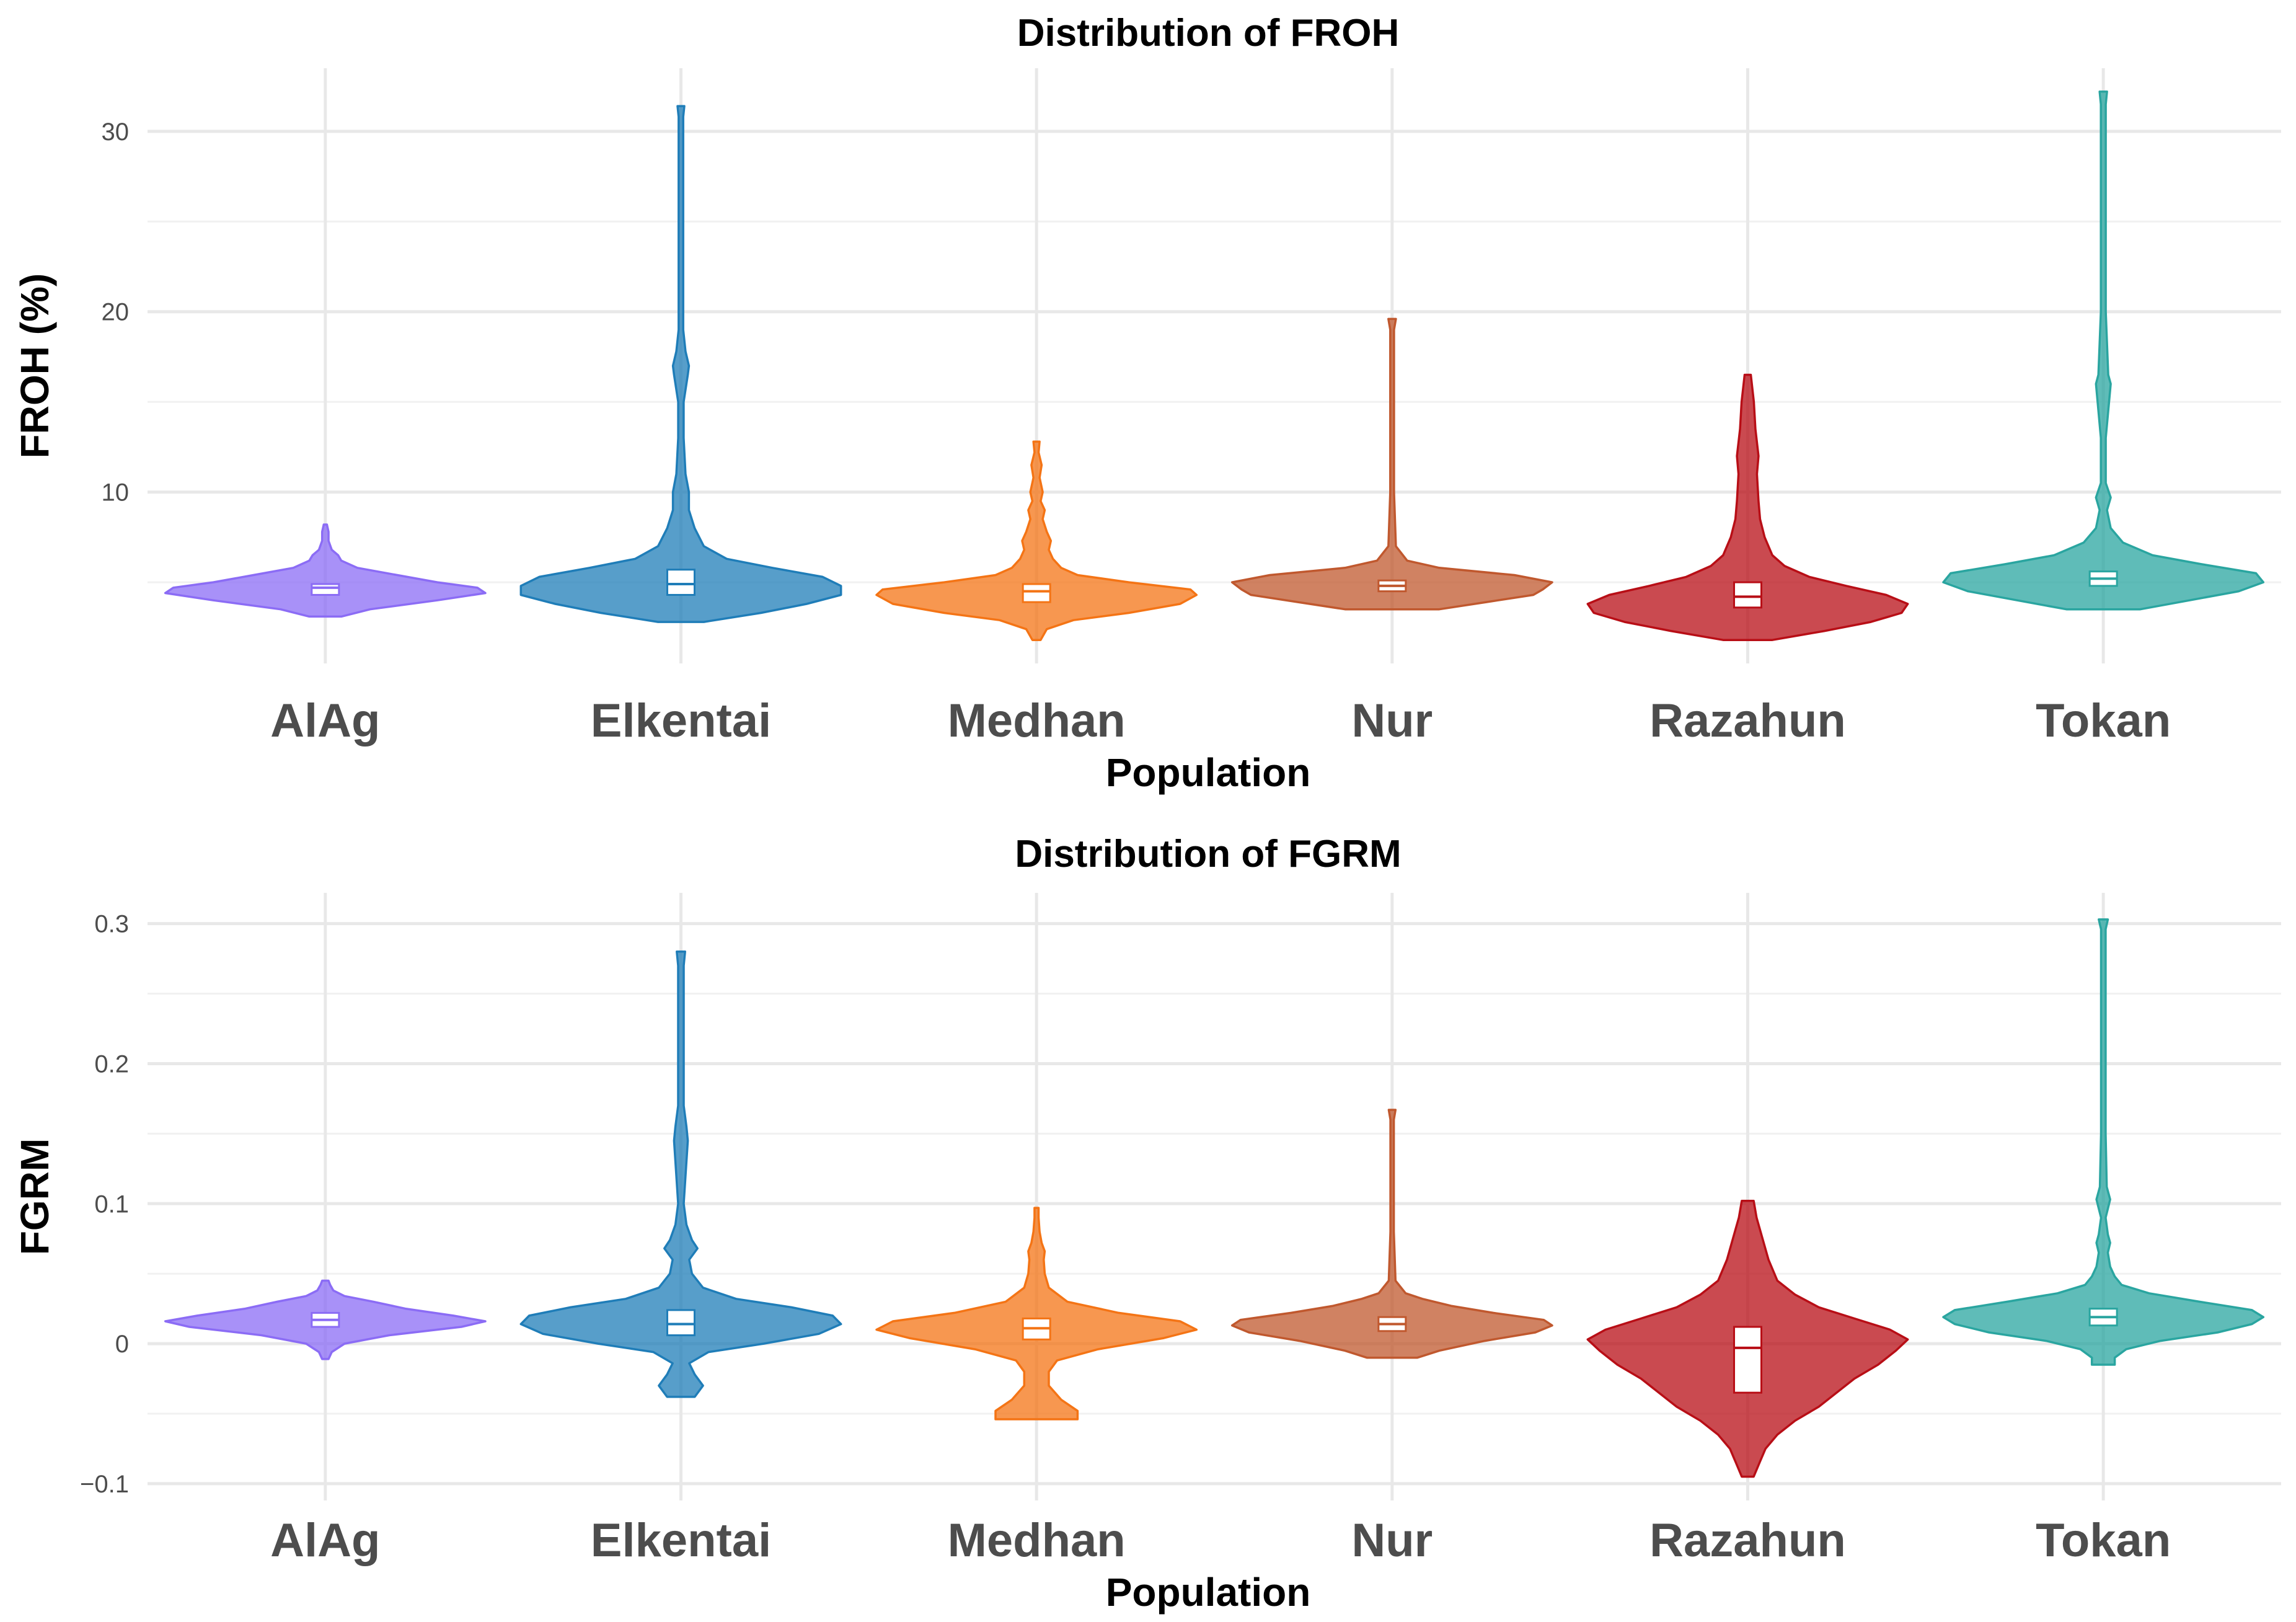  What do you see at coordinates (1208, 854) in the screenshot?
I see `fgrm-chart-title: Distribution of FGRM` at bounding box center [1208, 854].